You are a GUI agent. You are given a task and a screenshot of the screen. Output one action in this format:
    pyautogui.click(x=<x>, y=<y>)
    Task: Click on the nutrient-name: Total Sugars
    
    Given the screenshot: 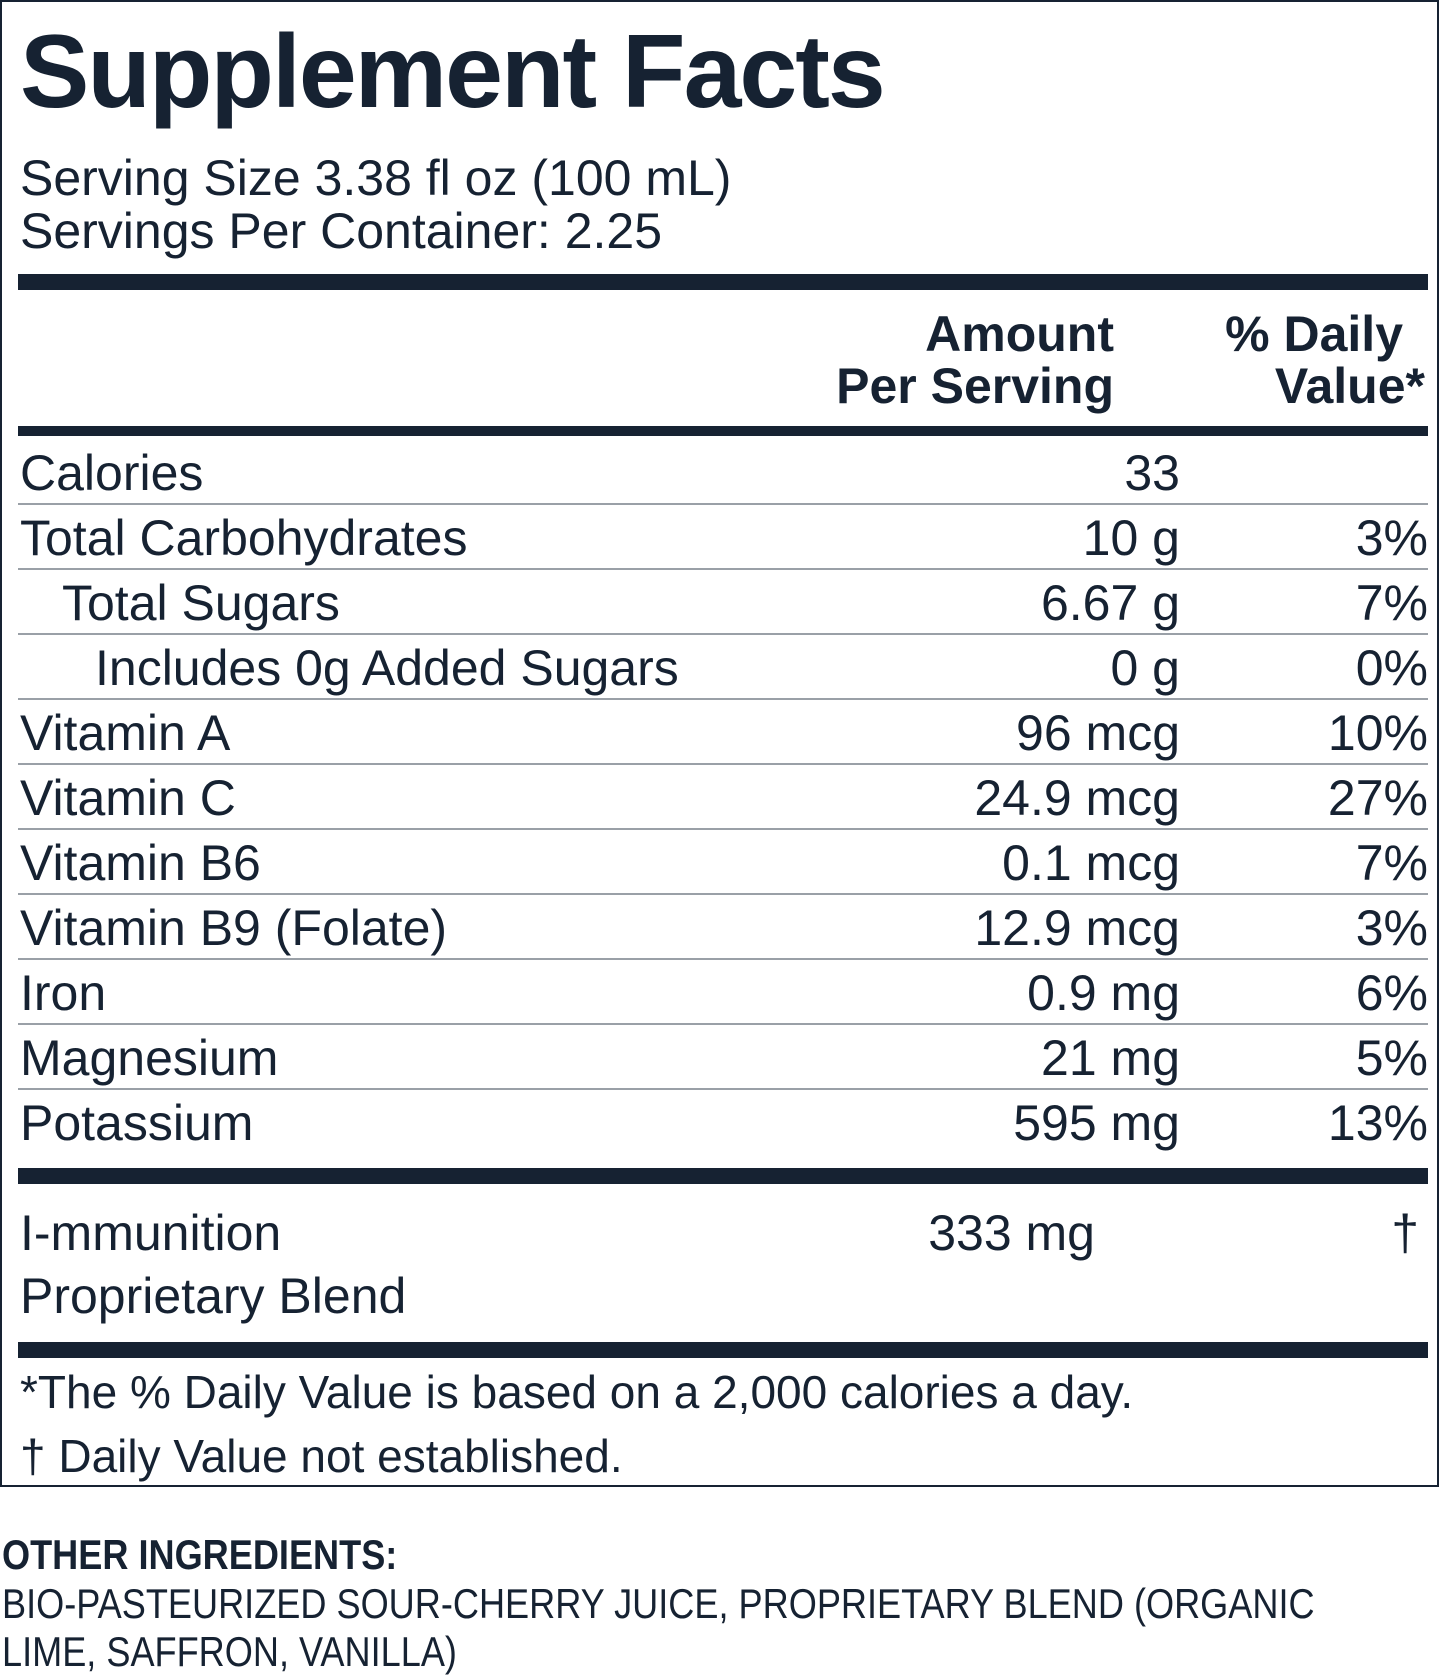 What is the action you would take?
    pyautogui.click(x=201, y=603)
    